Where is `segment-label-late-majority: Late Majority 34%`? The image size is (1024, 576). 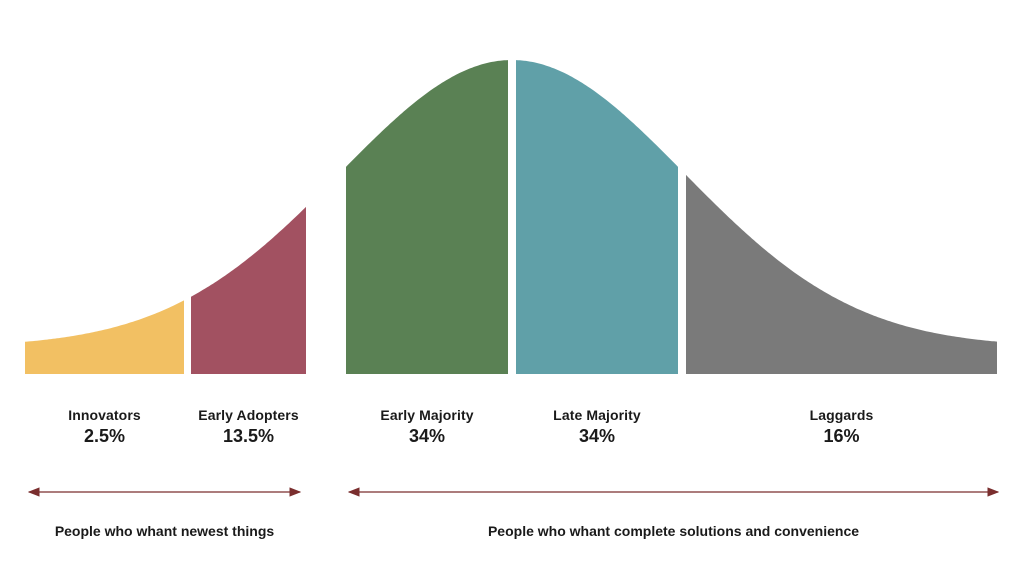
segment-label-late-majority: Late Majority 34% is located at coordinates (597, 427).